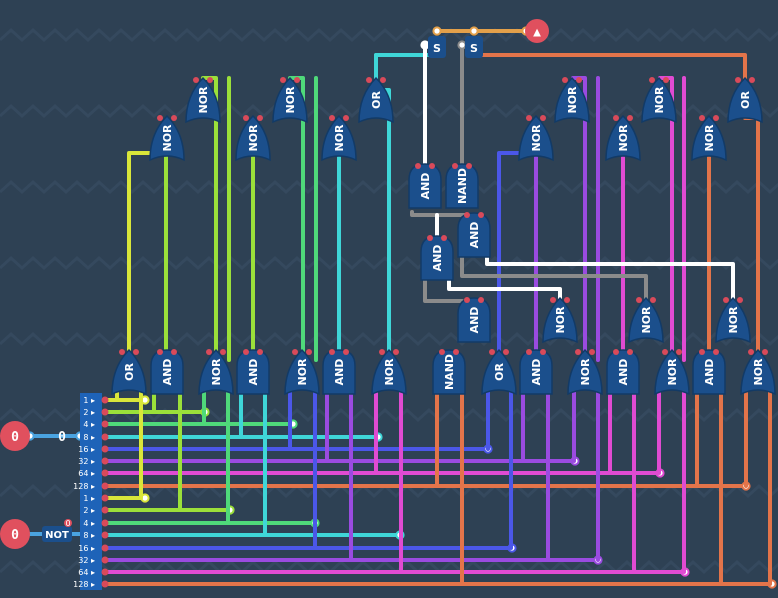 The height and width of the screenshot is (598, 778). I want to click on input-switch-1: 0, so click(15, 436).